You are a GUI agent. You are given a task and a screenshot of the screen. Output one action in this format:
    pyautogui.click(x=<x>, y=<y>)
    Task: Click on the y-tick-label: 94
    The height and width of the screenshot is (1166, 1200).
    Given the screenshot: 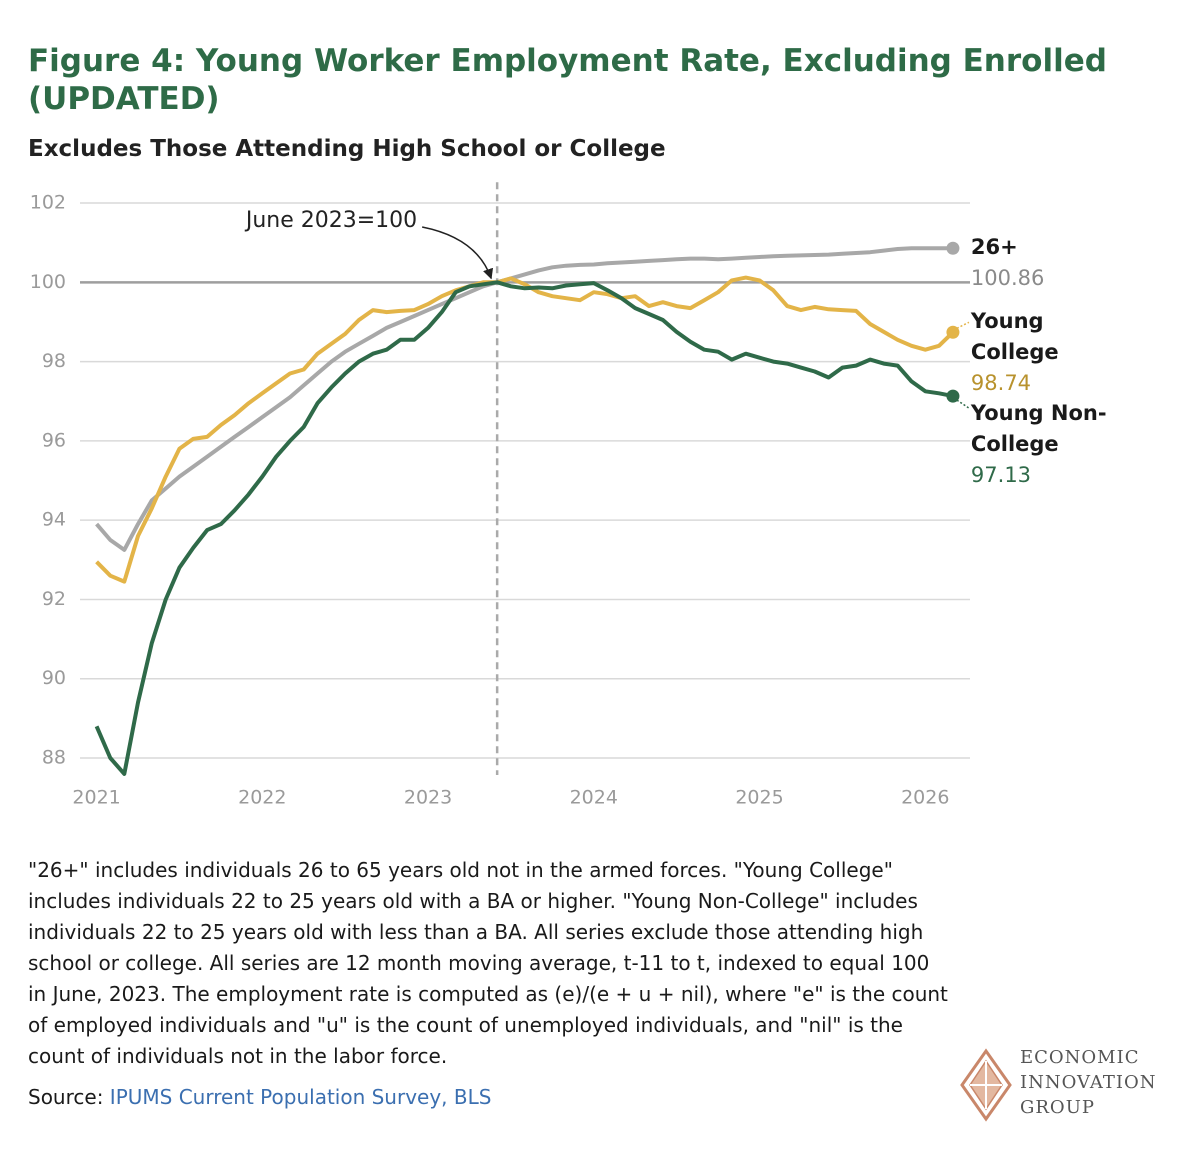 What is the action you would take?
    pyautogui.click(x=54, y=520)
    